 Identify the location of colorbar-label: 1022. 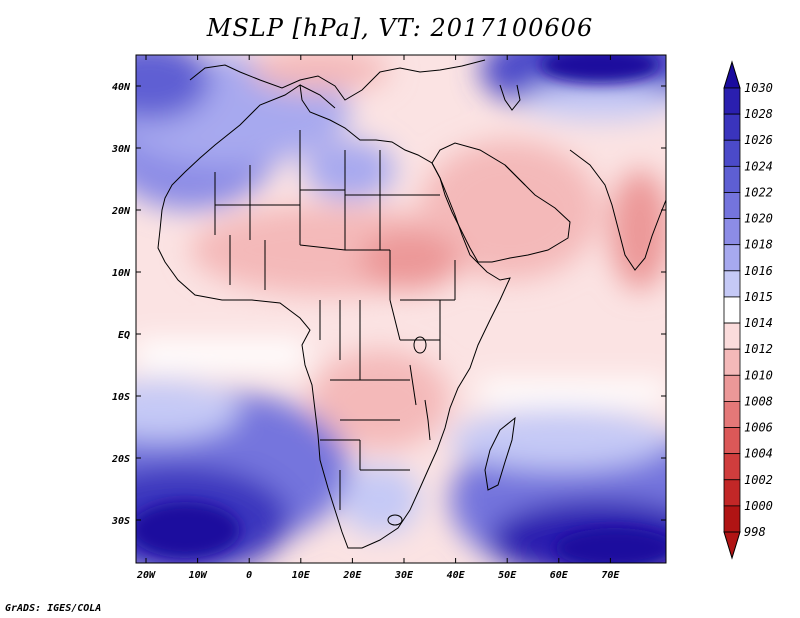
(758, 192).